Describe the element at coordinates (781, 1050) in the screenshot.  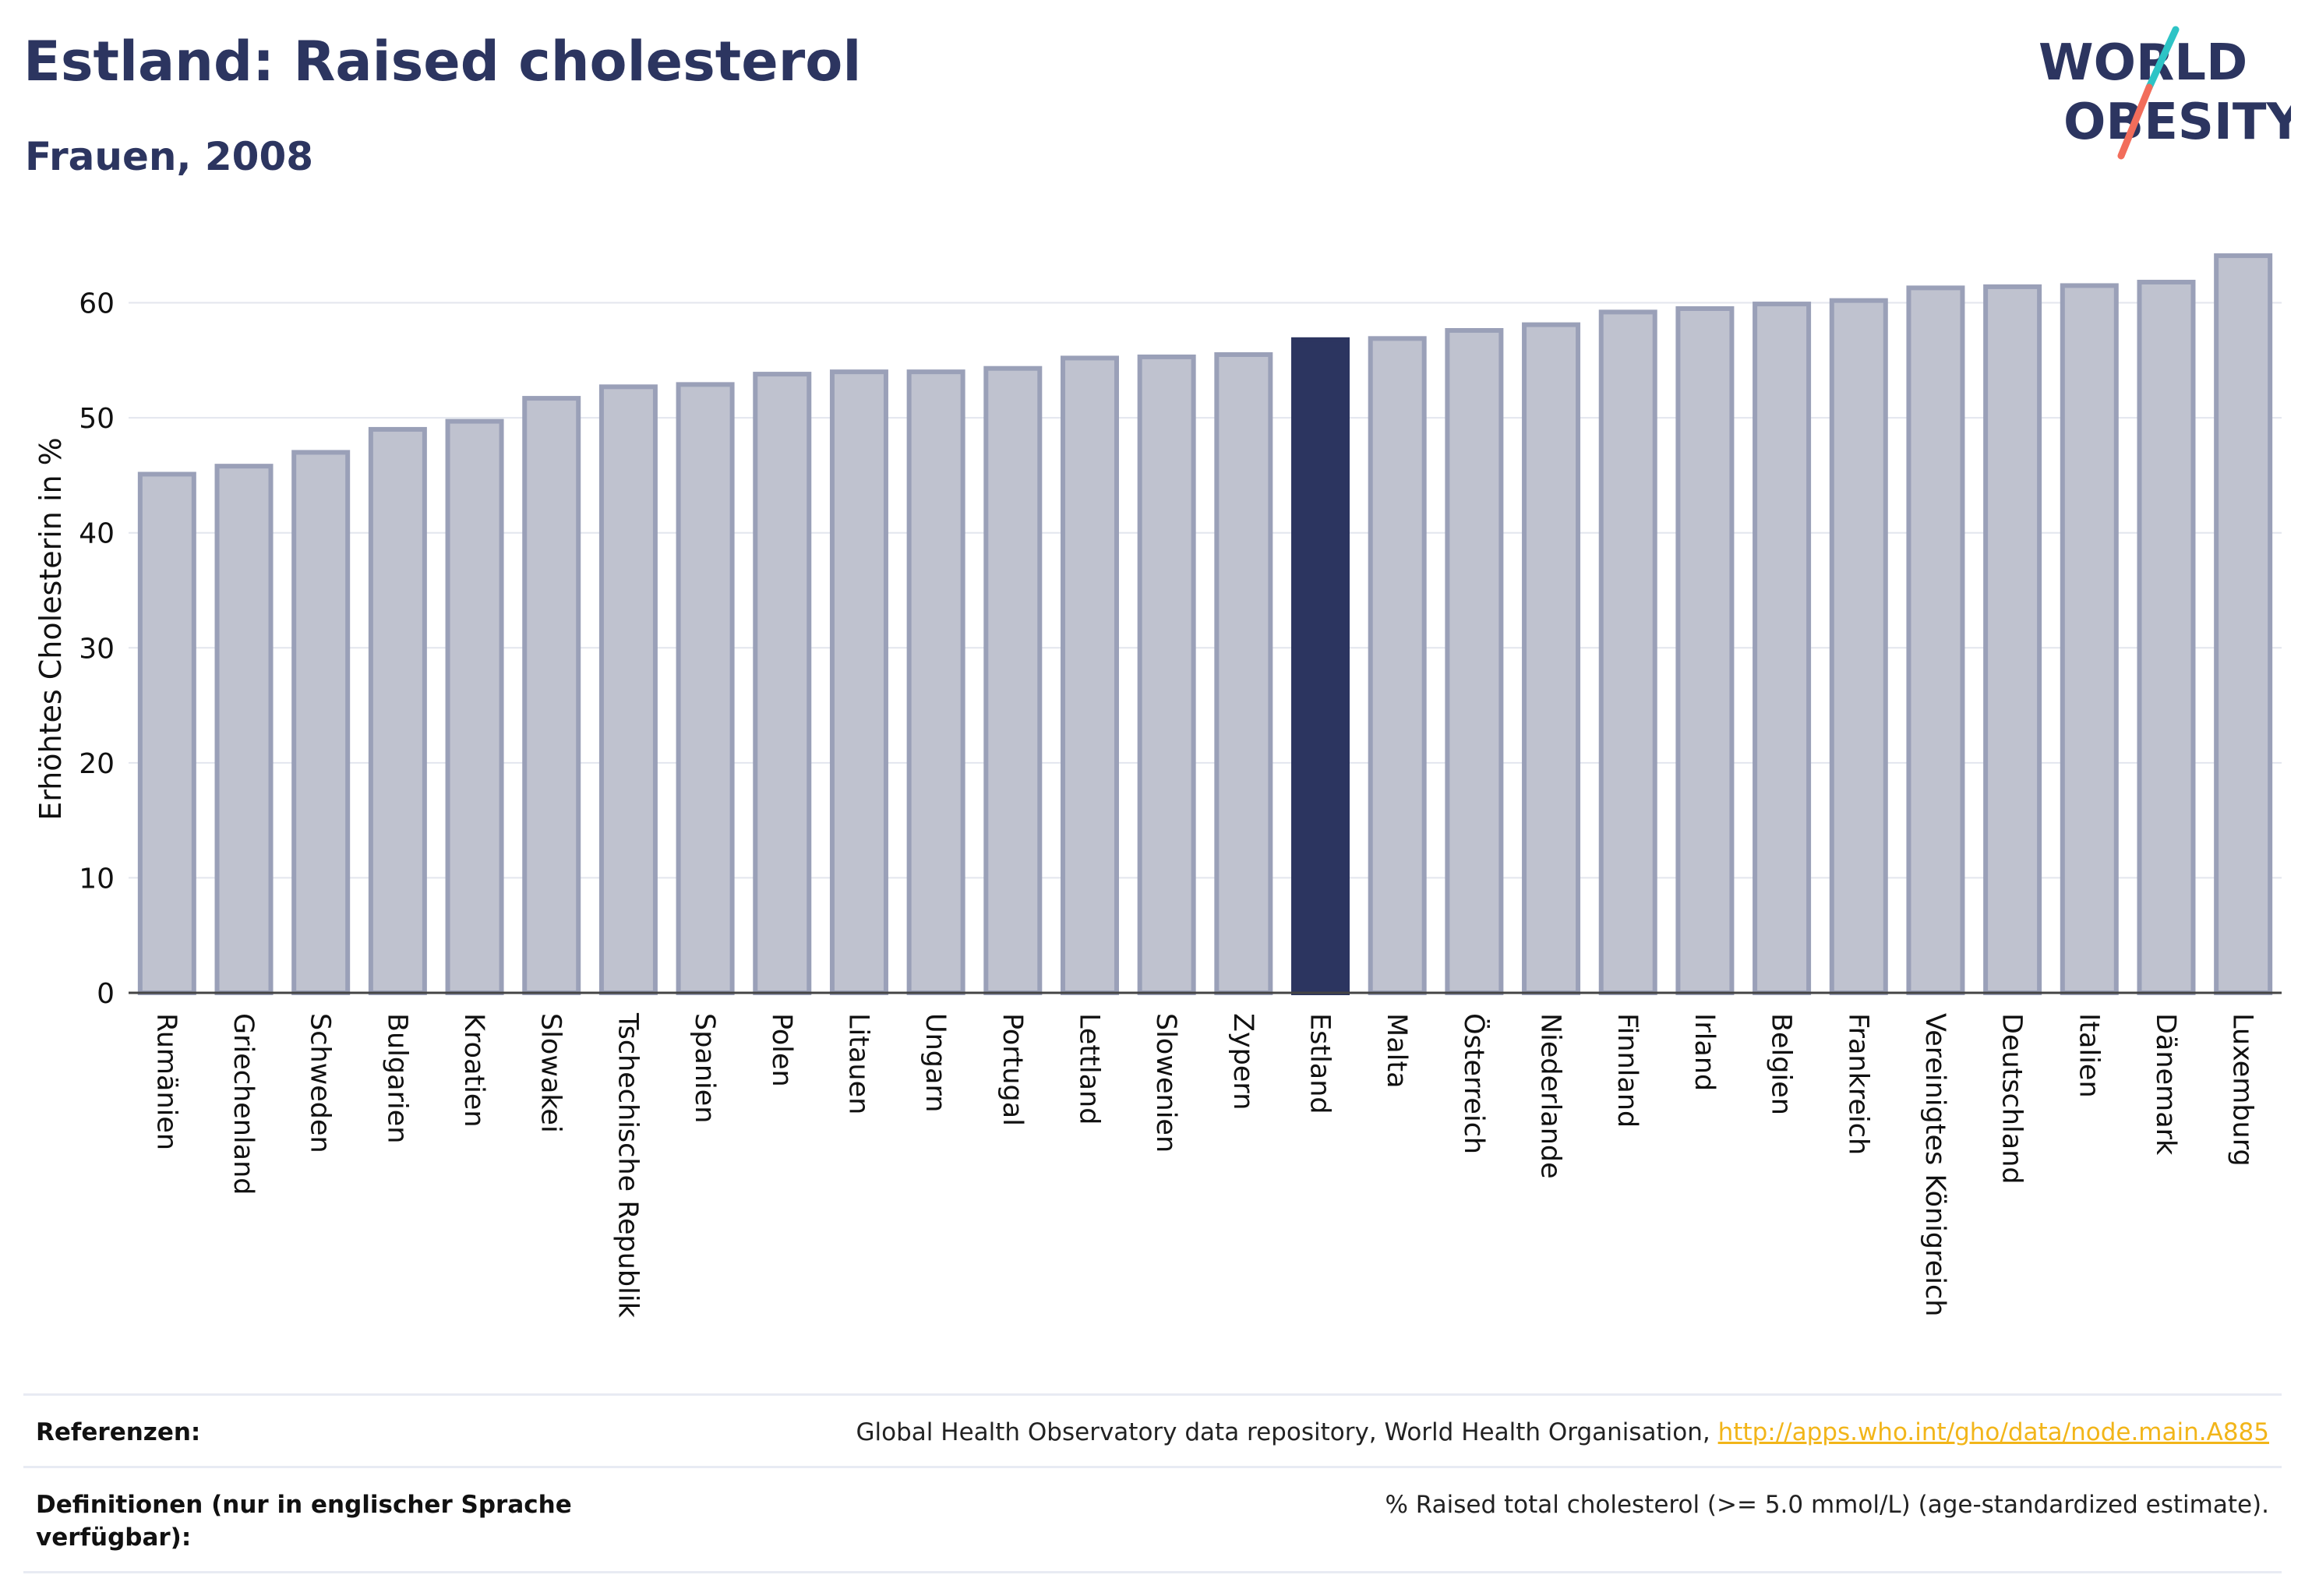
I see `x-tick-label: Polen` at that location.